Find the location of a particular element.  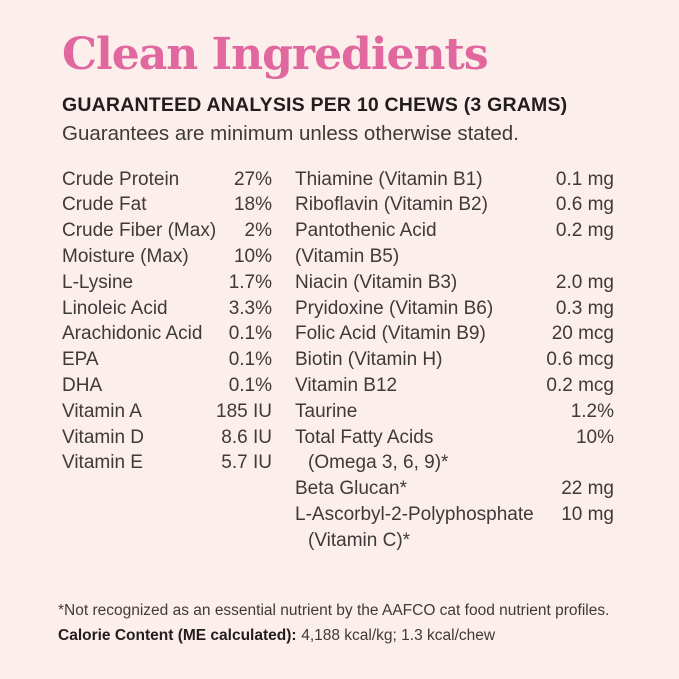

analysis-row: Taurine 1.2% is located at coordinates (454, 412).